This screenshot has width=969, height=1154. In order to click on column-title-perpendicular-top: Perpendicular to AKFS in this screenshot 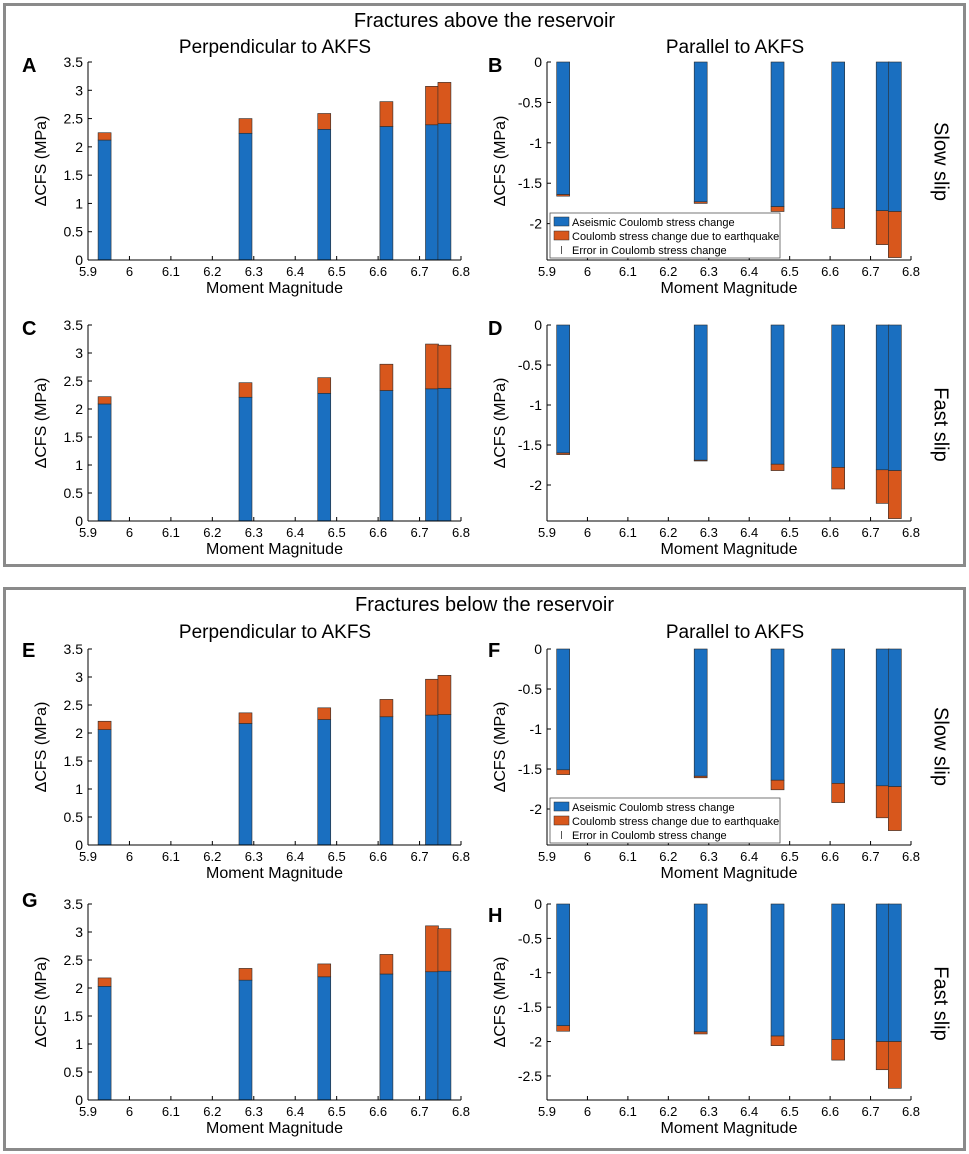, I will do `click(275, 47)`.